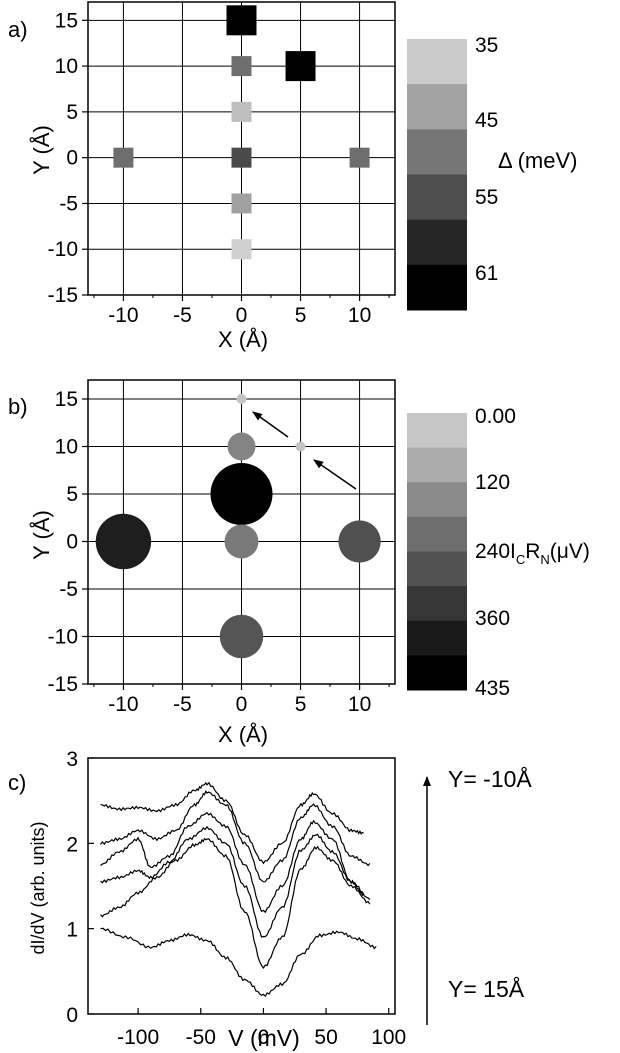 The image size is (620, 1053). Describe the element at coordinates (359, 704) in the screenshot. I see `panel-b-xtick-label-4: 10` at that location.